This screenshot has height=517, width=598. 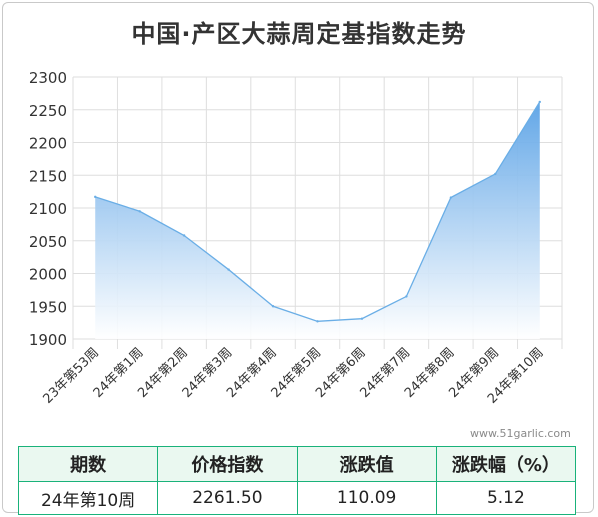 What do you see at coordinates (88, 498) in the screenshot?
I see `table-cell: 24年第10周` at bounding box center [88, 498].